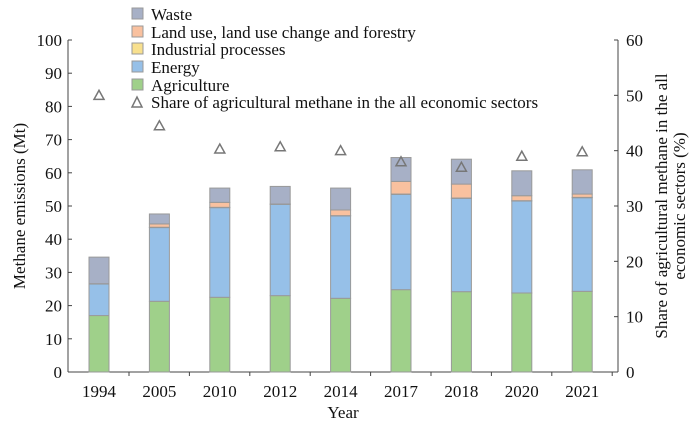 This screenshot has width=700, height=436. What do you see at coordinates (522, 391) in the screenshot?
I see `x-tick-label: 2020` at bounding box center [522, 391].